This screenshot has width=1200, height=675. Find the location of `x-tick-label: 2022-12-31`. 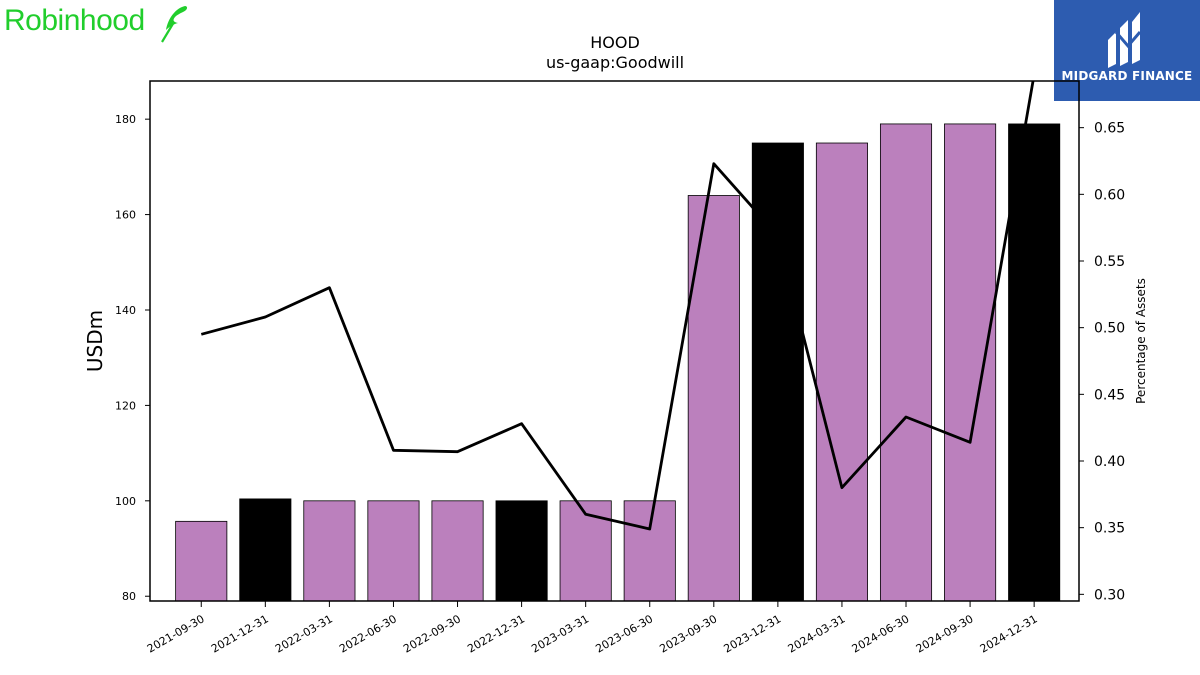

x-tick-label: 2022-12-31 is located at coordinates (496, 633).